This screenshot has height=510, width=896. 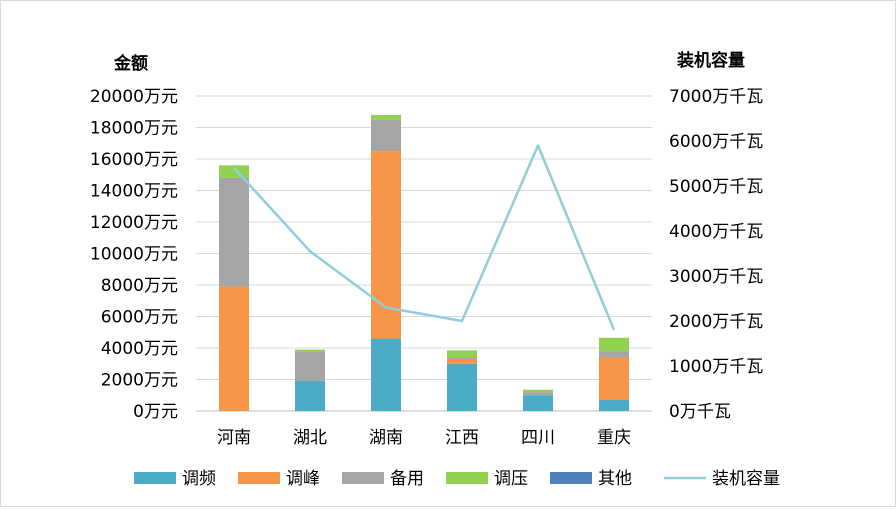 What do you see at coordinates (614, 438) in the screenshot?
I see `category-label: 重庆` at bounding box center [614, 438].